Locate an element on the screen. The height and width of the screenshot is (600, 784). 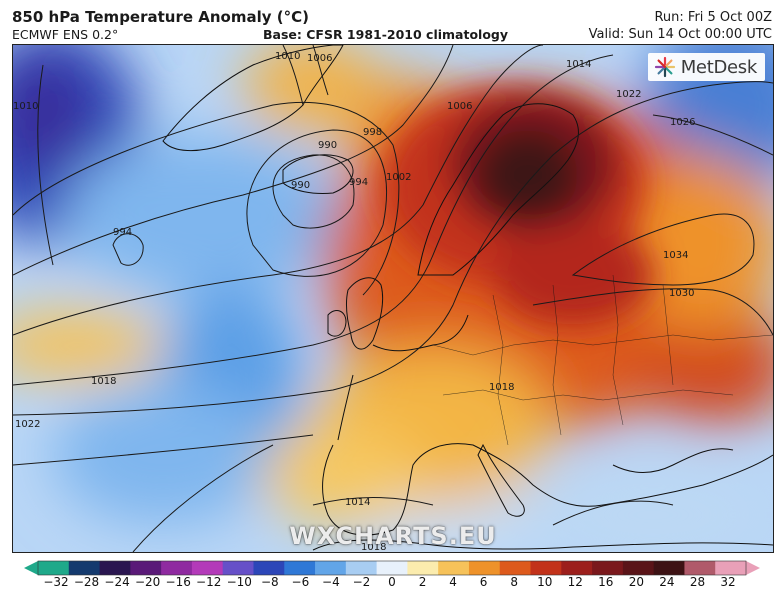
colorbar is located at coordinates (392, 568).